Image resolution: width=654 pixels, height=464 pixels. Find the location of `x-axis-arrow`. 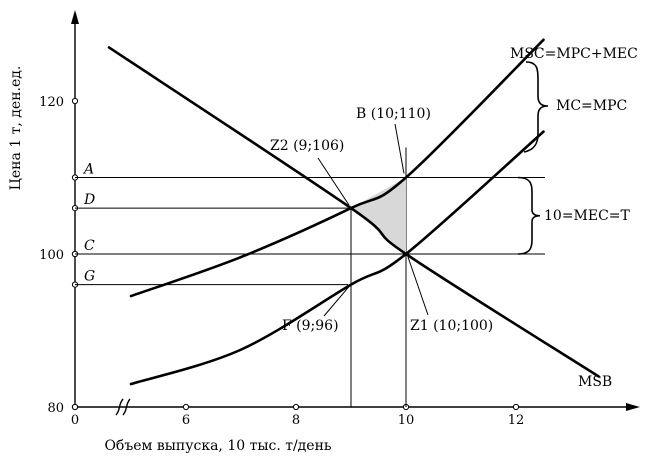

x-axis-arrow is located at coordinates (633, 407).